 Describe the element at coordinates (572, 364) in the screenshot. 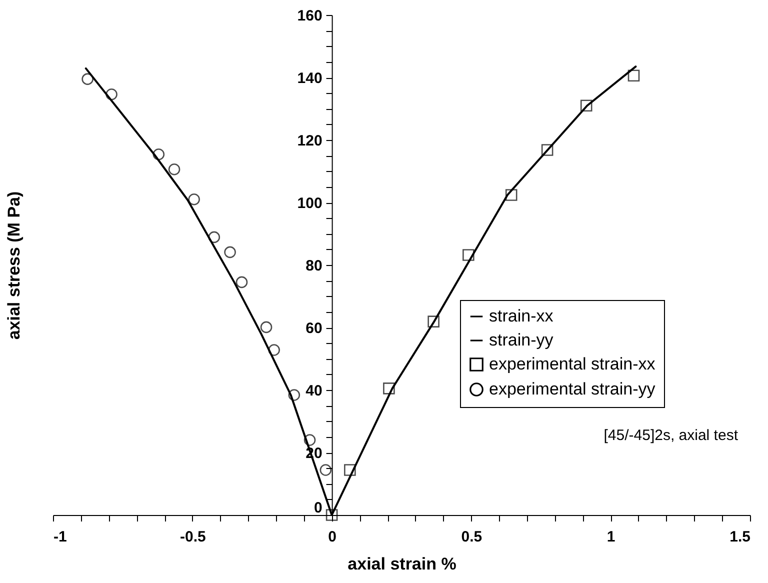

I see `legend-label: experimental strain-xx` at that location.